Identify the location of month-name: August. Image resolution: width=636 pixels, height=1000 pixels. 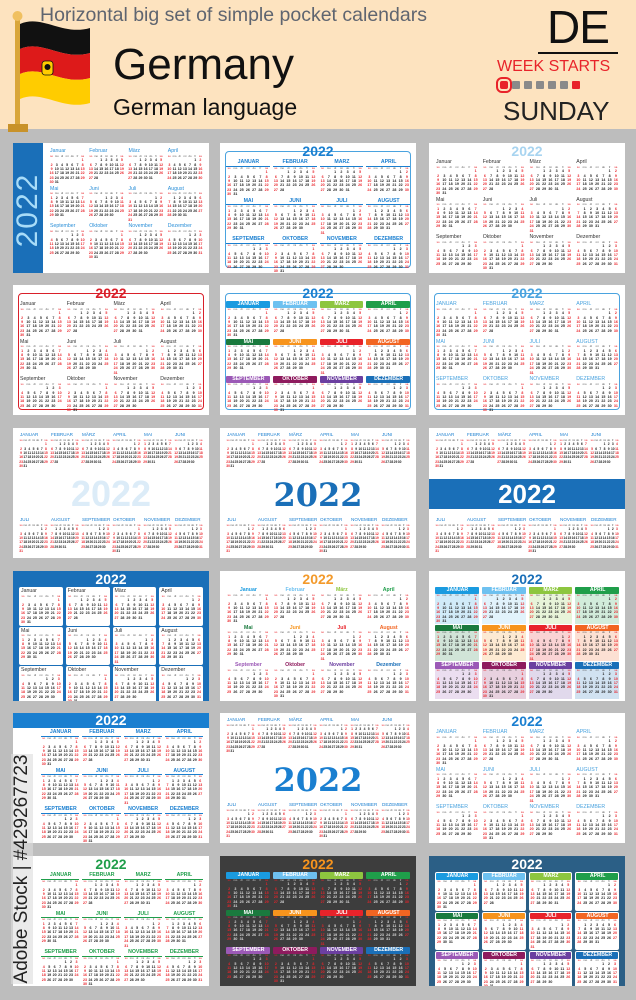
(168, 341).